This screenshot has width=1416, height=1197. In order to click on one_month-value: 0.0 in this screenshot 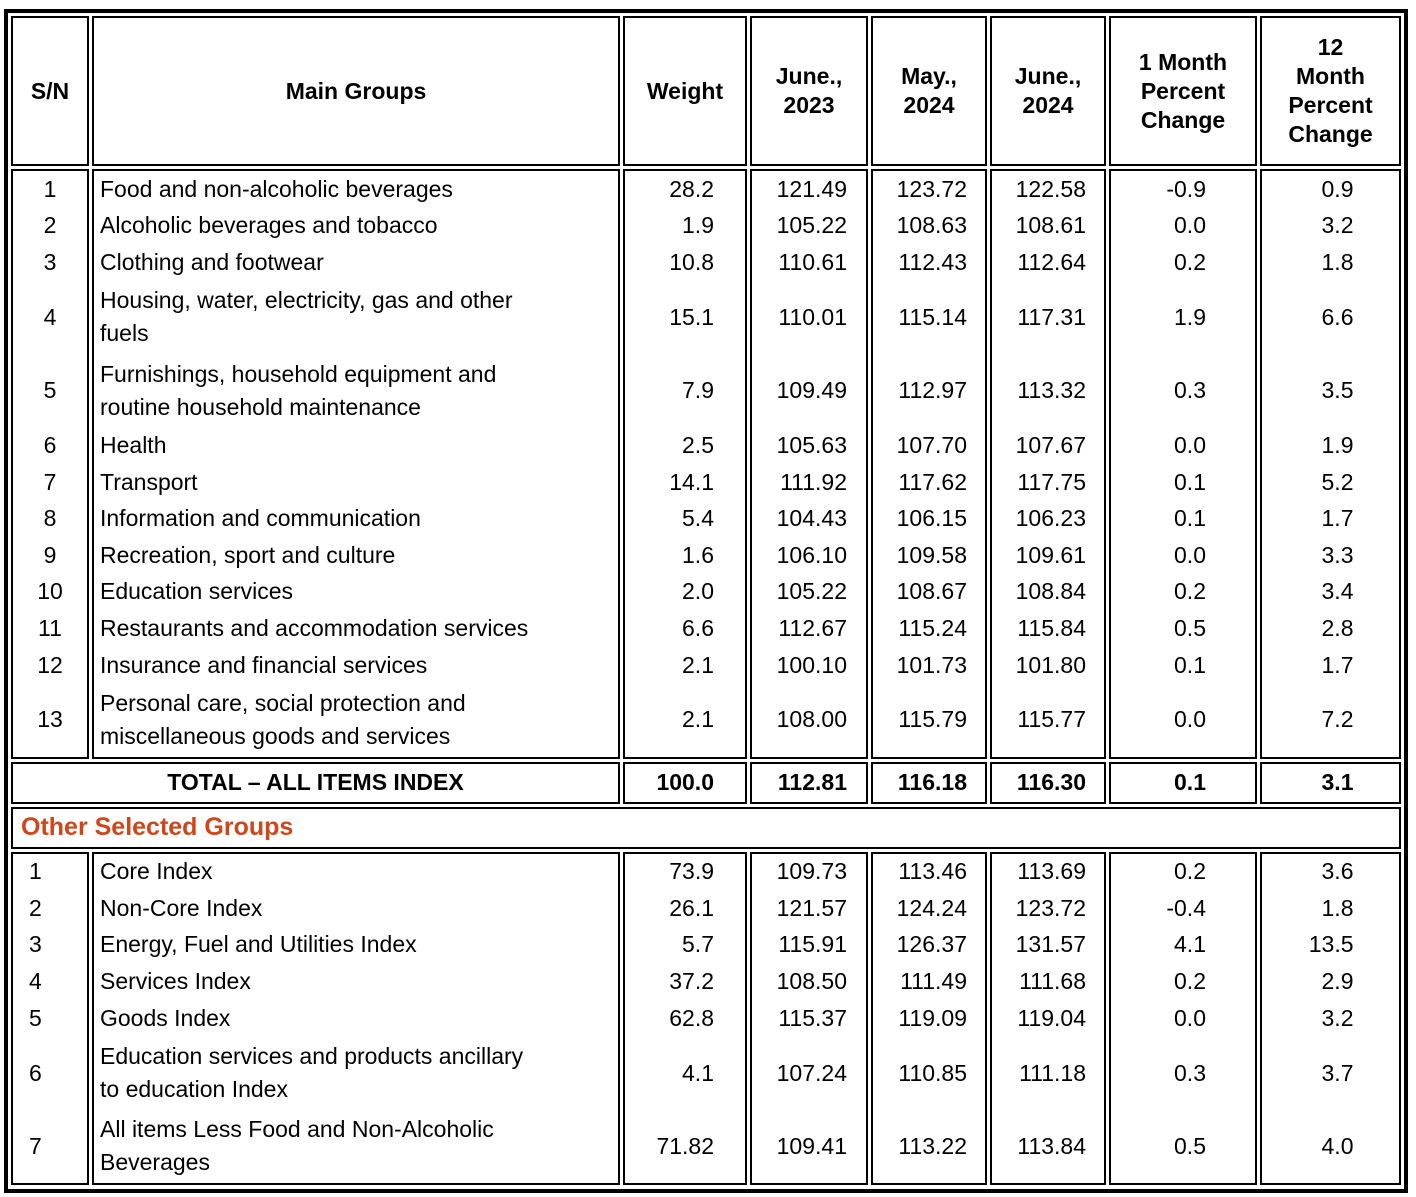, I will do `click(1190, 444)`.